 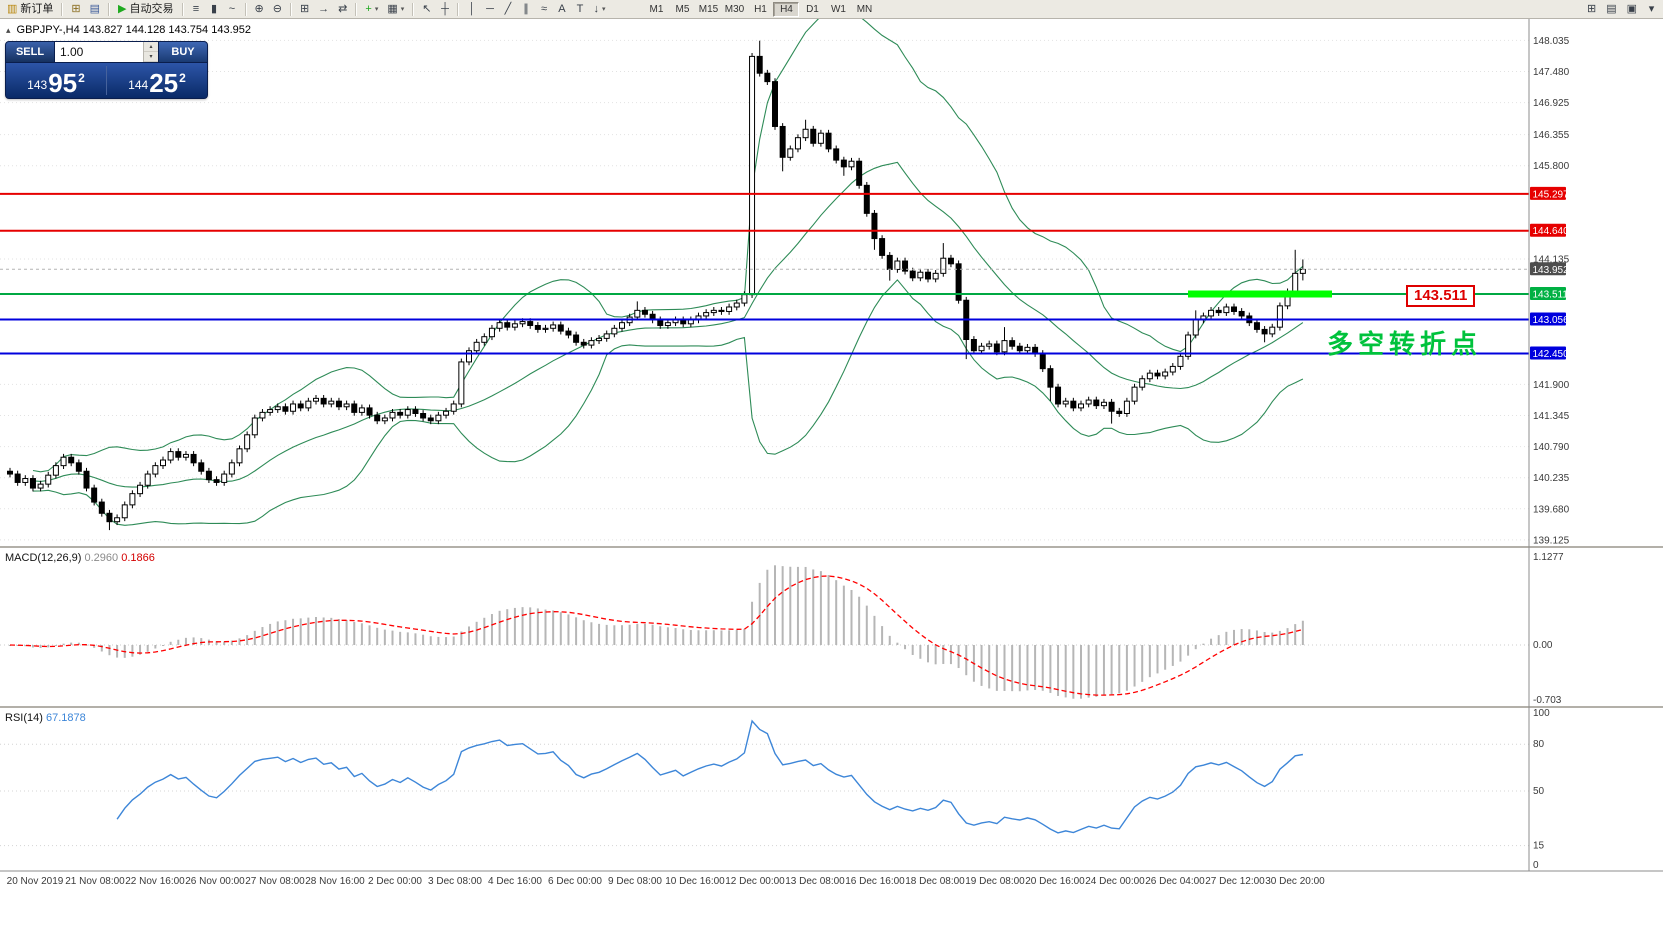 What do you see at coordinates (30, 52) in the screenshot?
I see `sell-button: SELL` at bounding box center [30, 52].